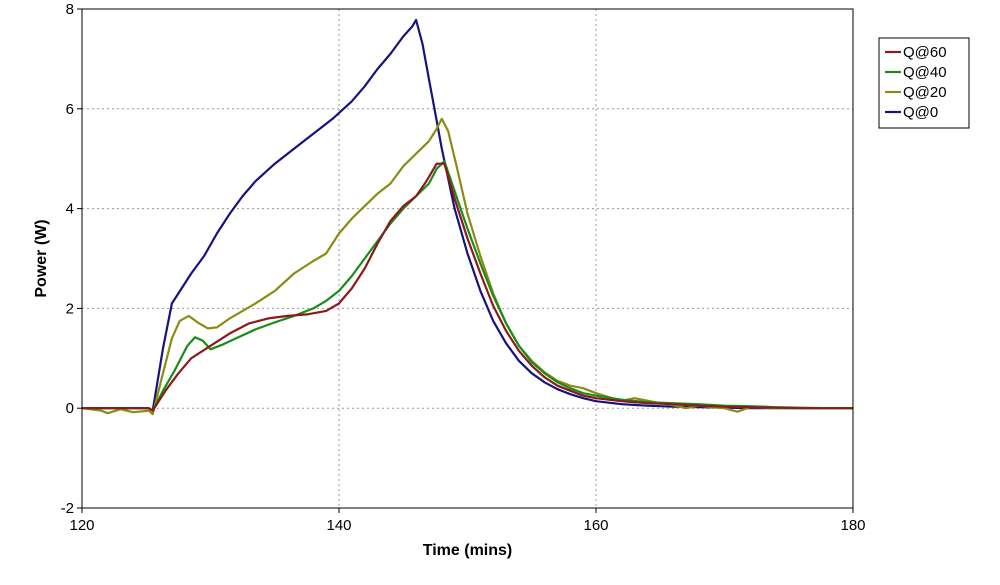 The height and width of the screenshot is (585, 1000). I want to click on y-tick-label: 2, so click(70, 308).